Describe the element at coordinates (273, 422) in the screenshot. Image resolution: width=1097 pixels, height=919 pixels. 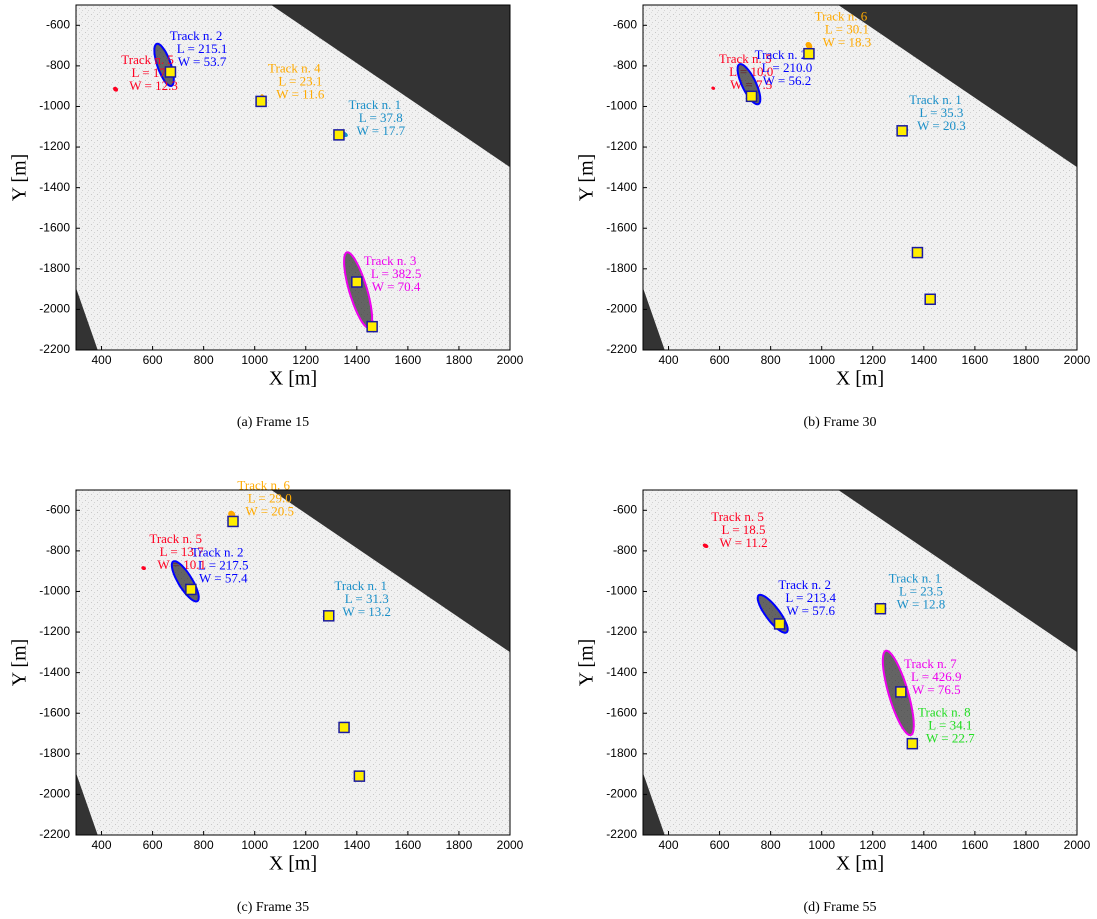
I see `caption: (a) Frame 15` at that location.